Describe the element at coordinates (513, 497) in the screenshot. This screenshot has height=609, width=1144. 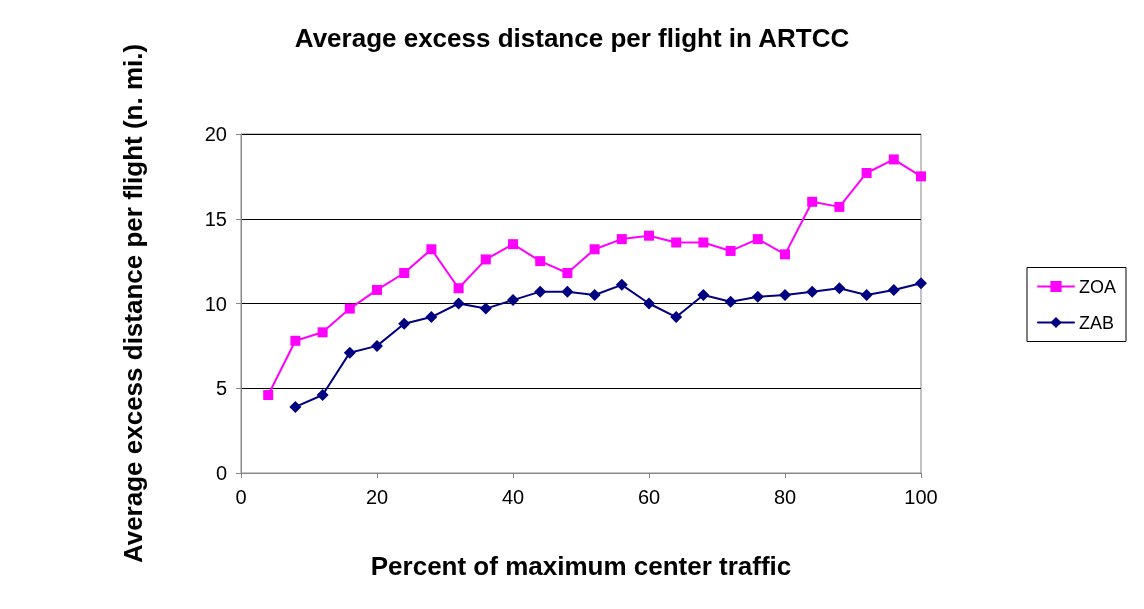
I see `x-tick-label: 40` at that location.